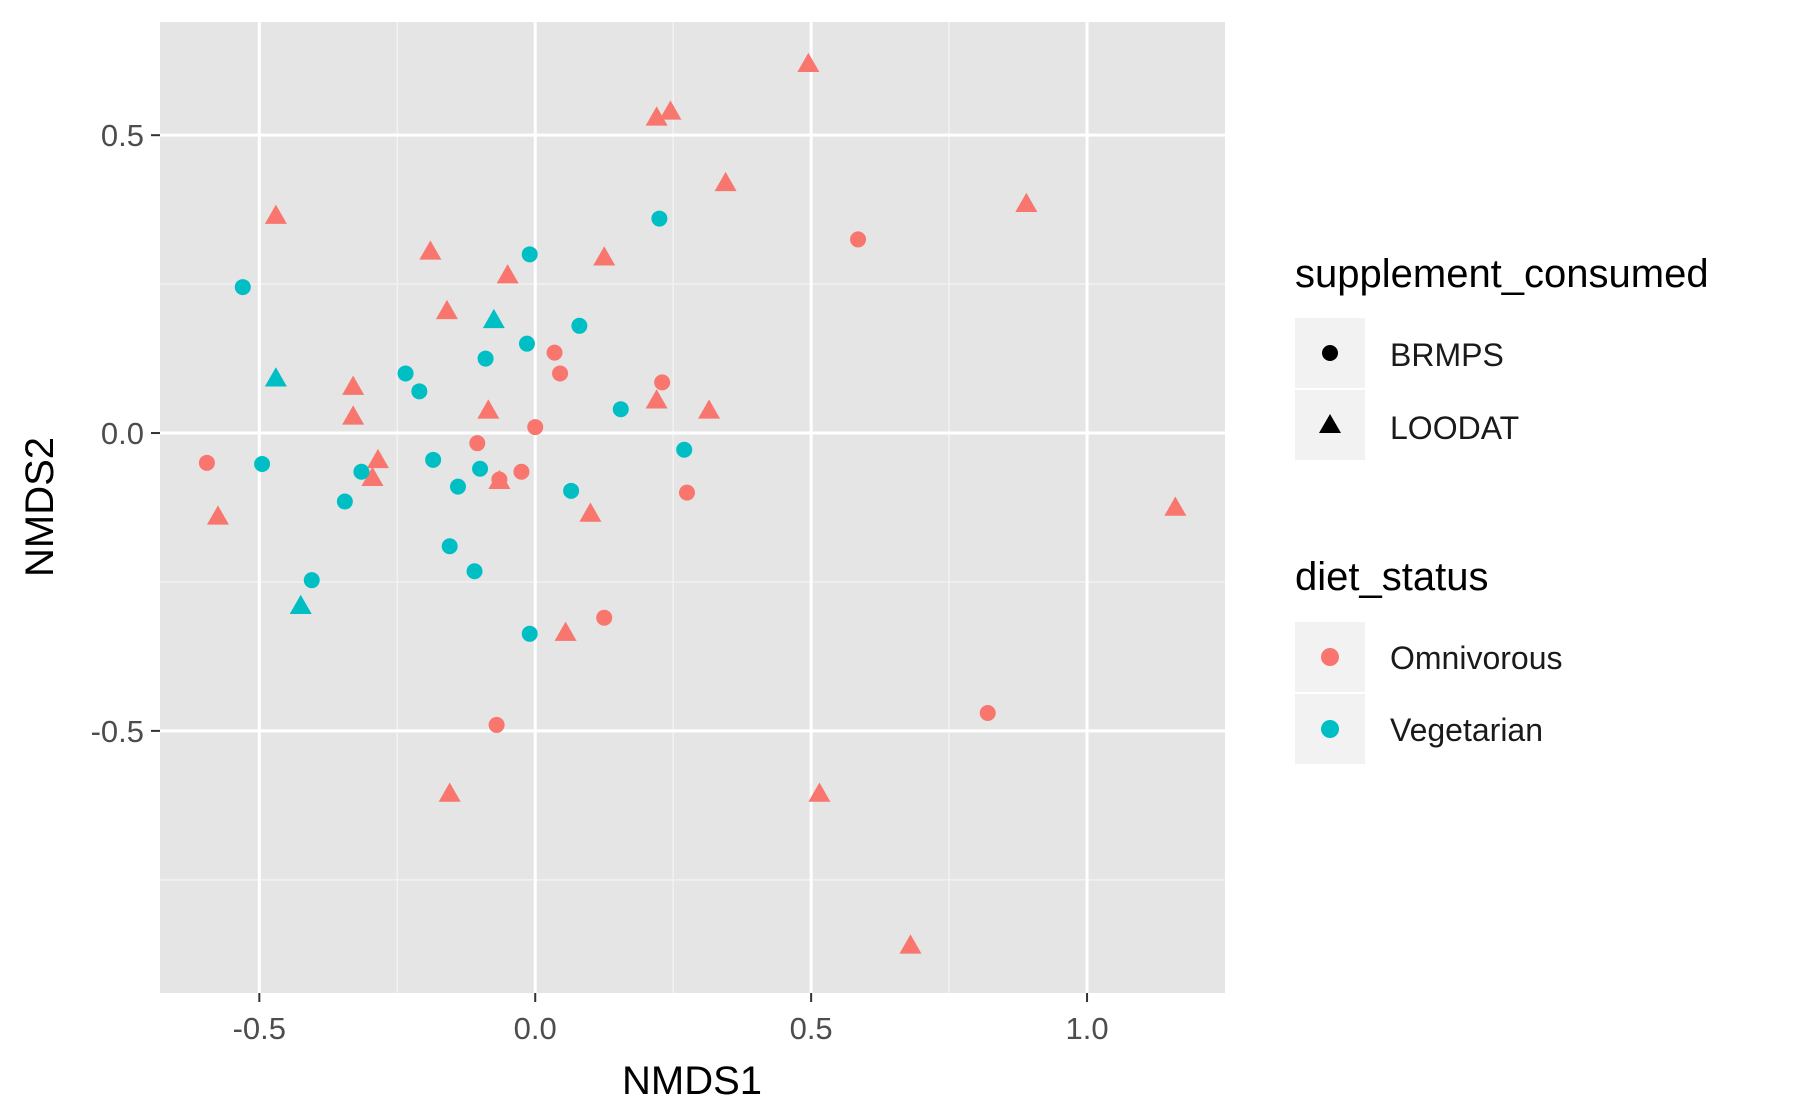  What do you see at coordinates (692, 1081) in the screenshot?
I see `x-axis-label: NMDS1` at bounding box center [692, 1081].